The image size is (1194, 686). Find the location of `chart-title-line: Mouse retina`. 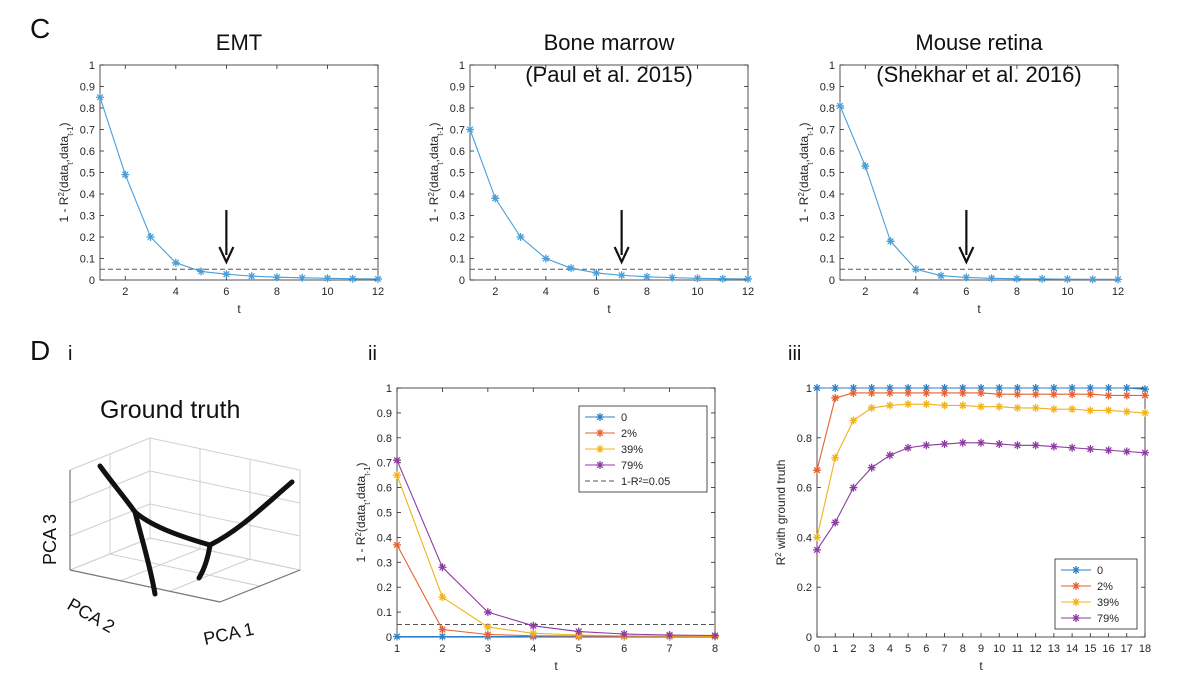

chart-title-line: Mouse retina is located at coordinates (979, 42).